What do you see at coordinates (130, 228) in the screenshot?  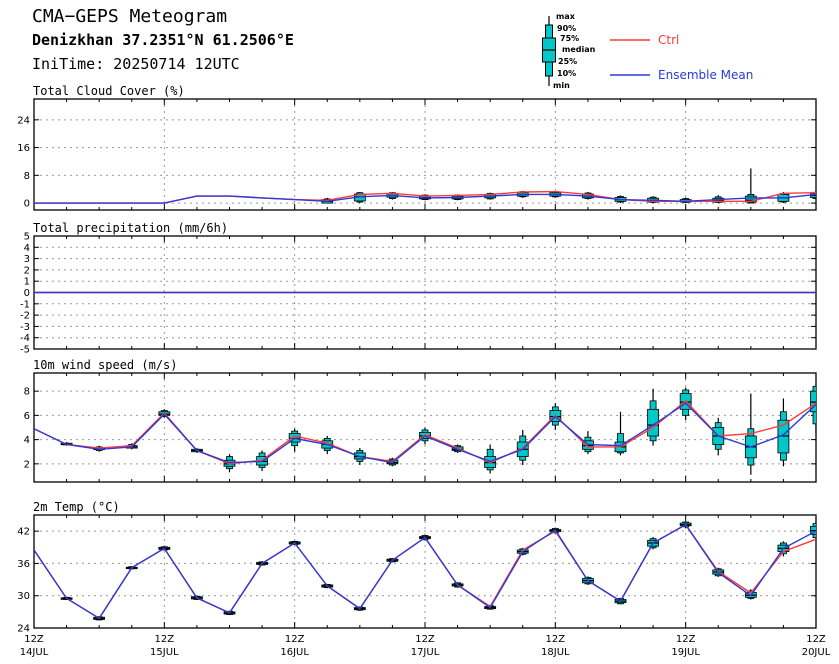 I see `panel-title-1: Total precipitation (mm/6h)` at bounding box center [130, 228].